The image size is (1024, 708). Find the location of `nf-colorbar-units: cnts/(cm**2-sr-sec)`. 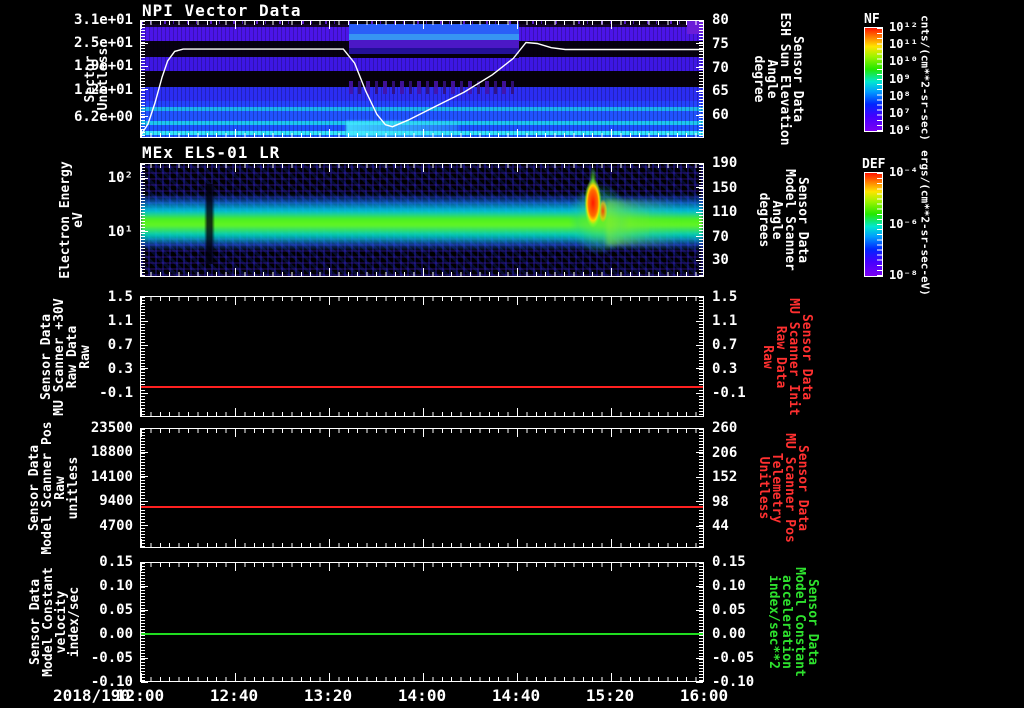

nf-colorbar-units: cnts/(cm**2-sr-sec) is located at coordinates (925, 78).